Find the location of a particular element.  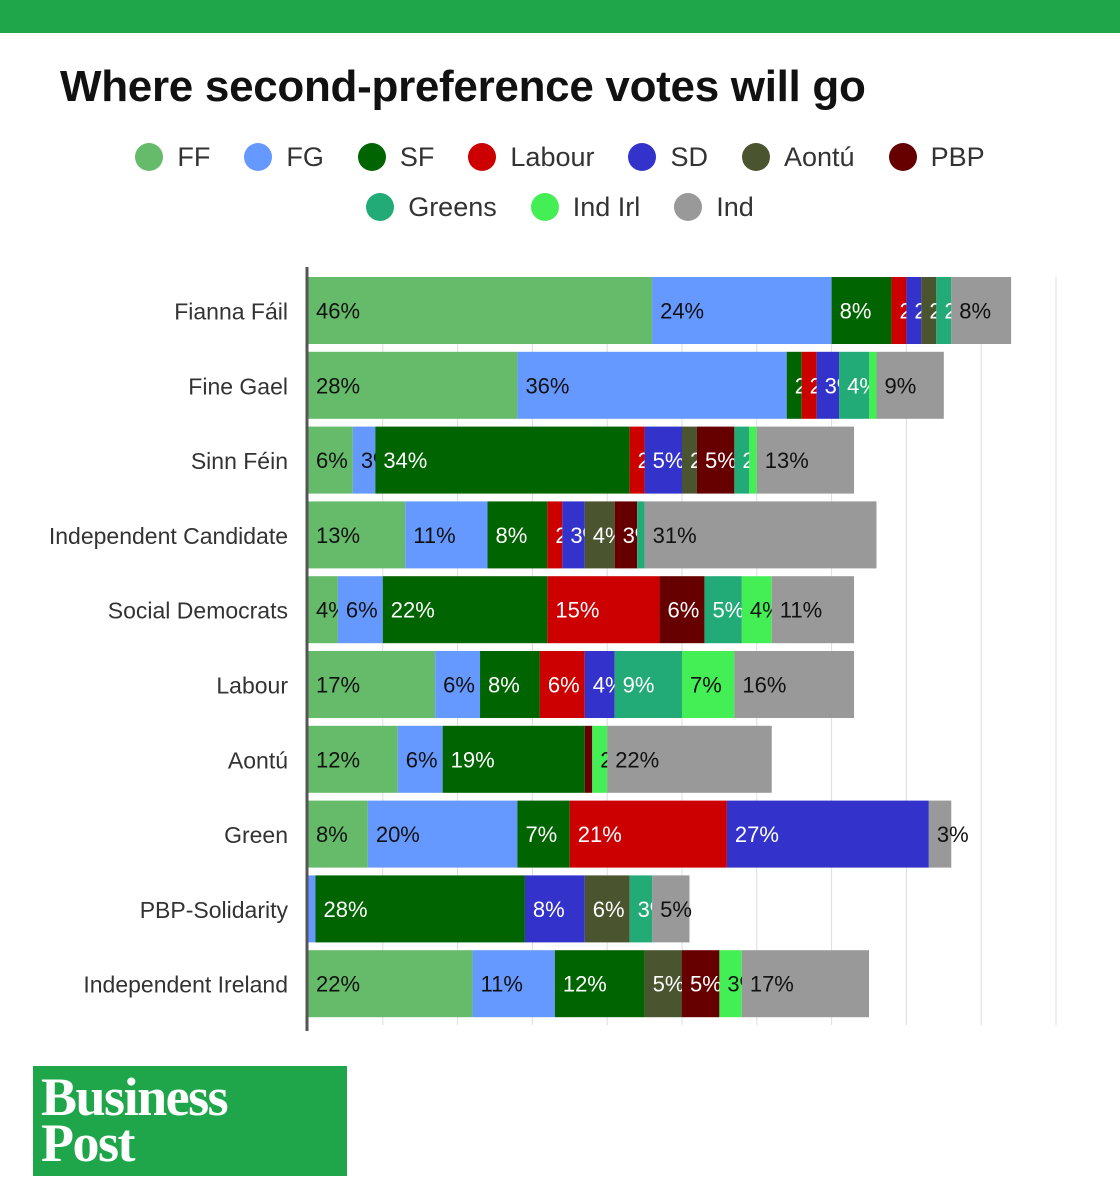

legend-label: Greens is located at coordinates (452, 206).